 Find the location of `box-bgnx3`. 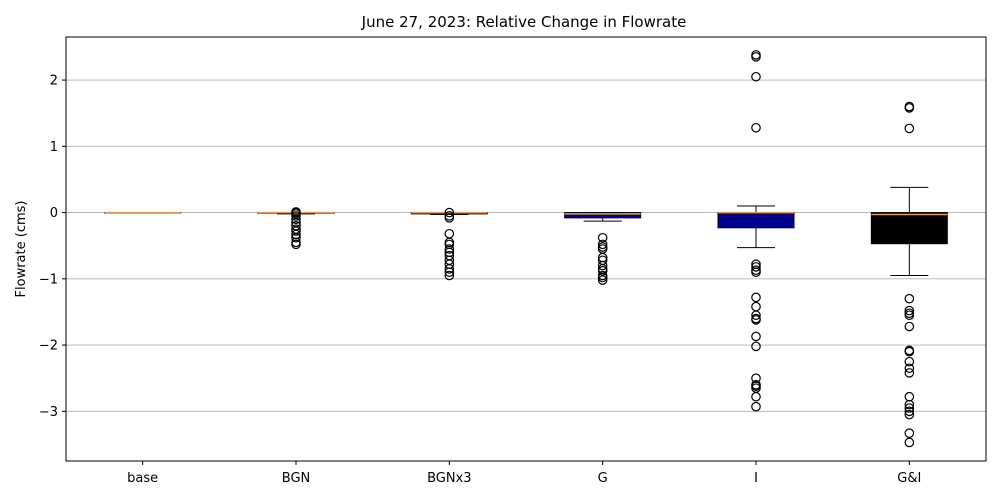

box-bgnx3 is located at coordinates (449, 244).